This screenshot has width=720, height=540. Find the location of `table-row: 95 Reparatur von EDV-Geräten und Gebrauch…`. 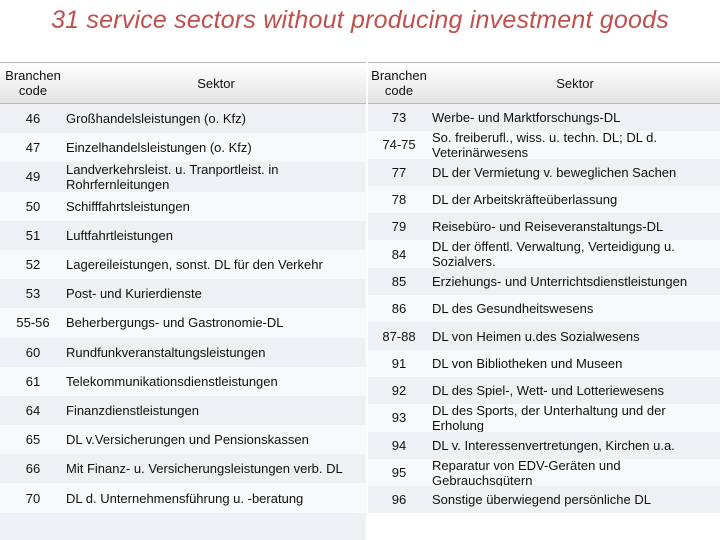

table-row: 95 Reparatur von EDV-Geräten und Gebrauch… is located at coordinates (544, 472).